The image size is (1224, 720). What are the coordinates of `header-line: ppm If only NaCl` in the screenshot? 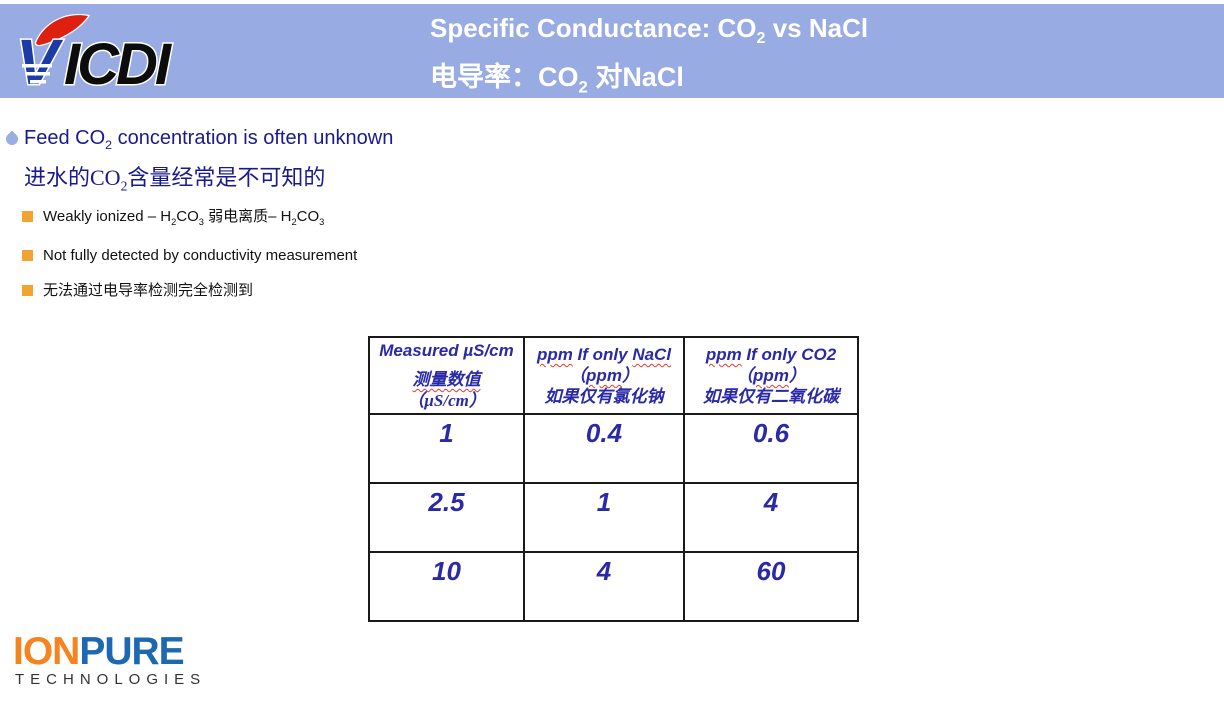 It's located at (604, 354).